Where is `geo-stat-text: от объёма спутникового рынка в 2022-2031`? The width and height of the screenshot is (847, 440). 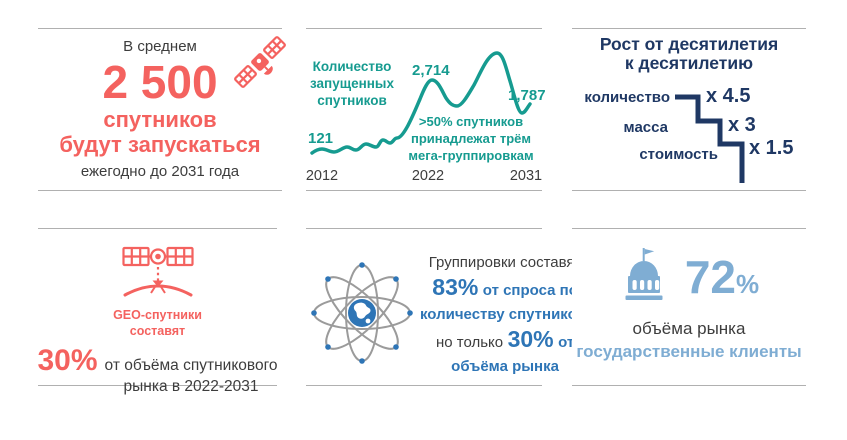 geo-stat-text: от объёма спутникового рынка в 2022-2031 is located at coordinates (191, 376).